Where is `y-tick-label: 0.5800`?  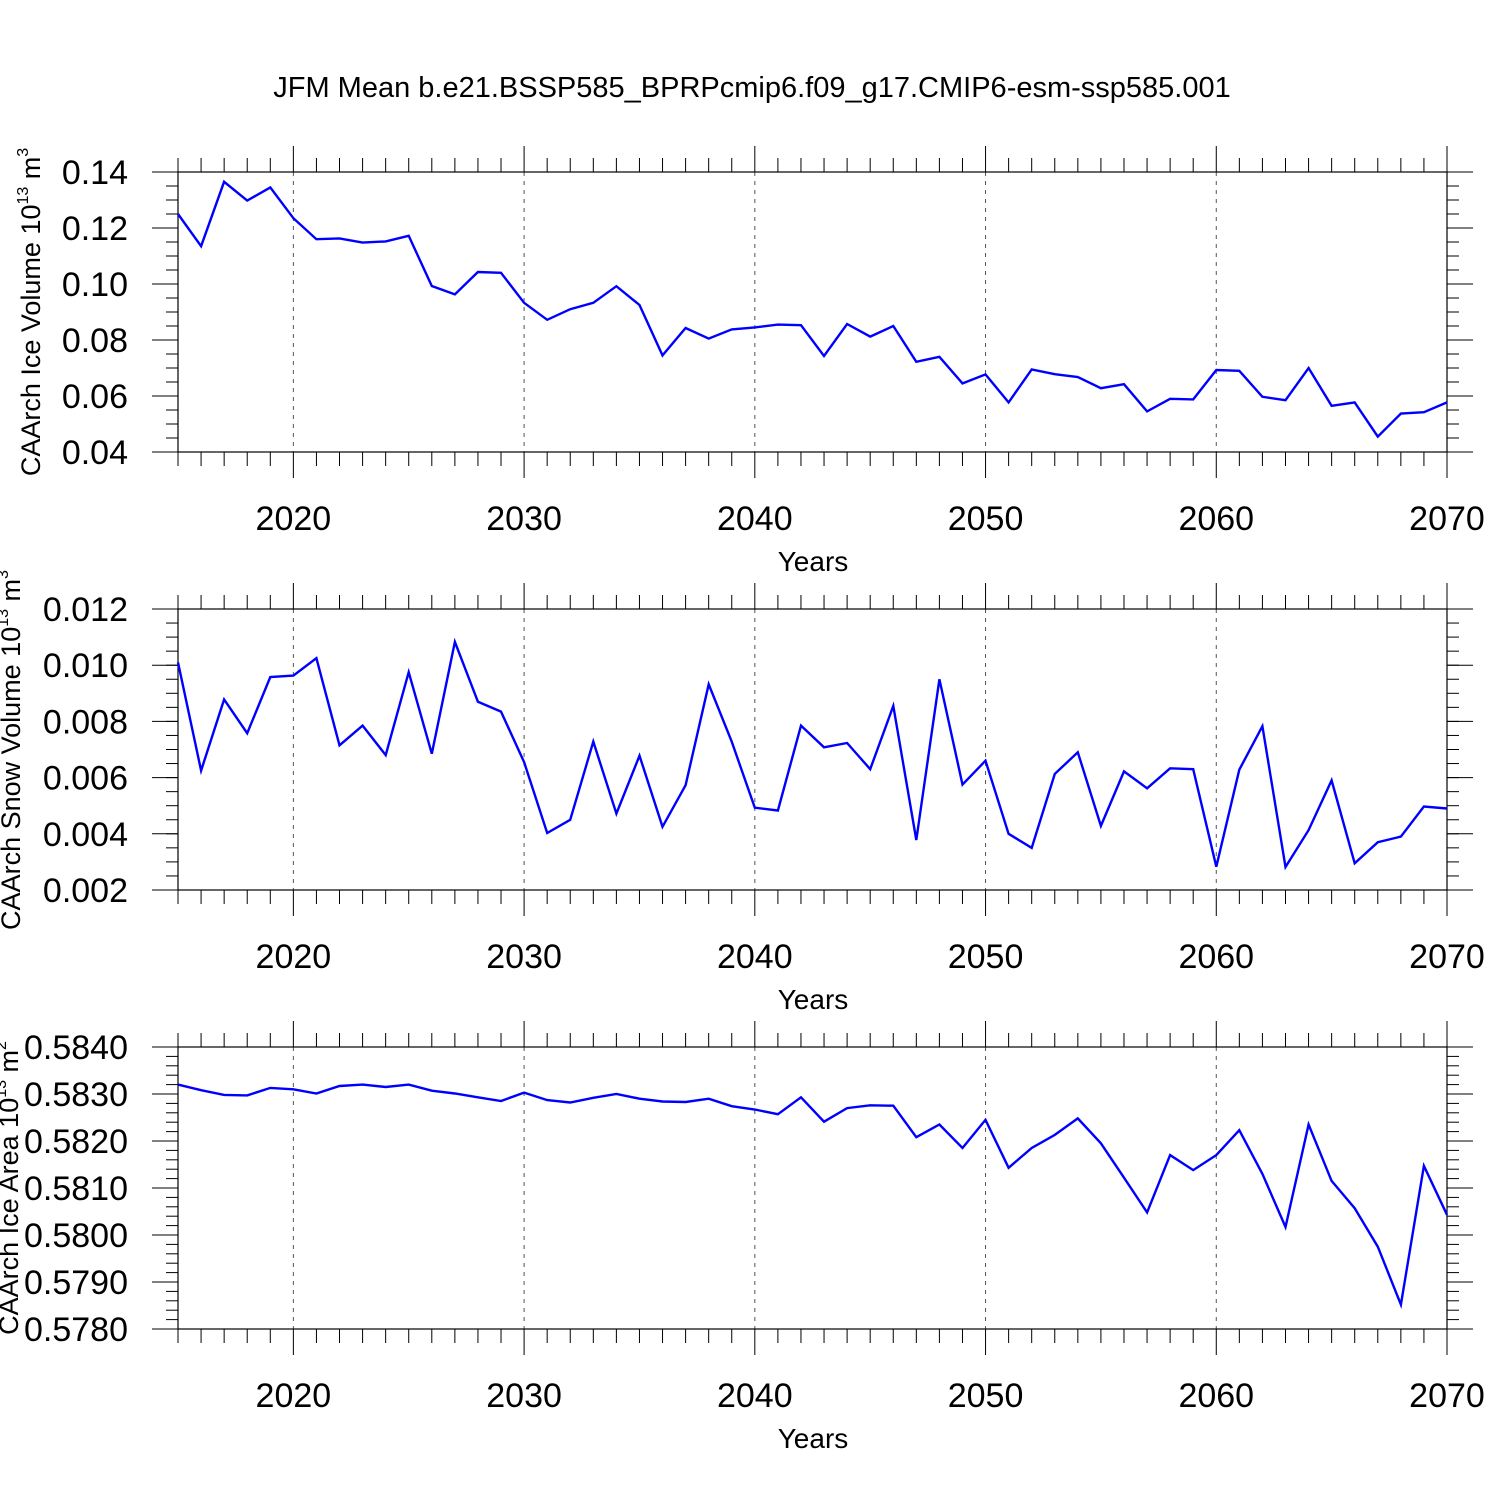 y-tick-label: 0.5800 is located at coordinates (76, 1236).